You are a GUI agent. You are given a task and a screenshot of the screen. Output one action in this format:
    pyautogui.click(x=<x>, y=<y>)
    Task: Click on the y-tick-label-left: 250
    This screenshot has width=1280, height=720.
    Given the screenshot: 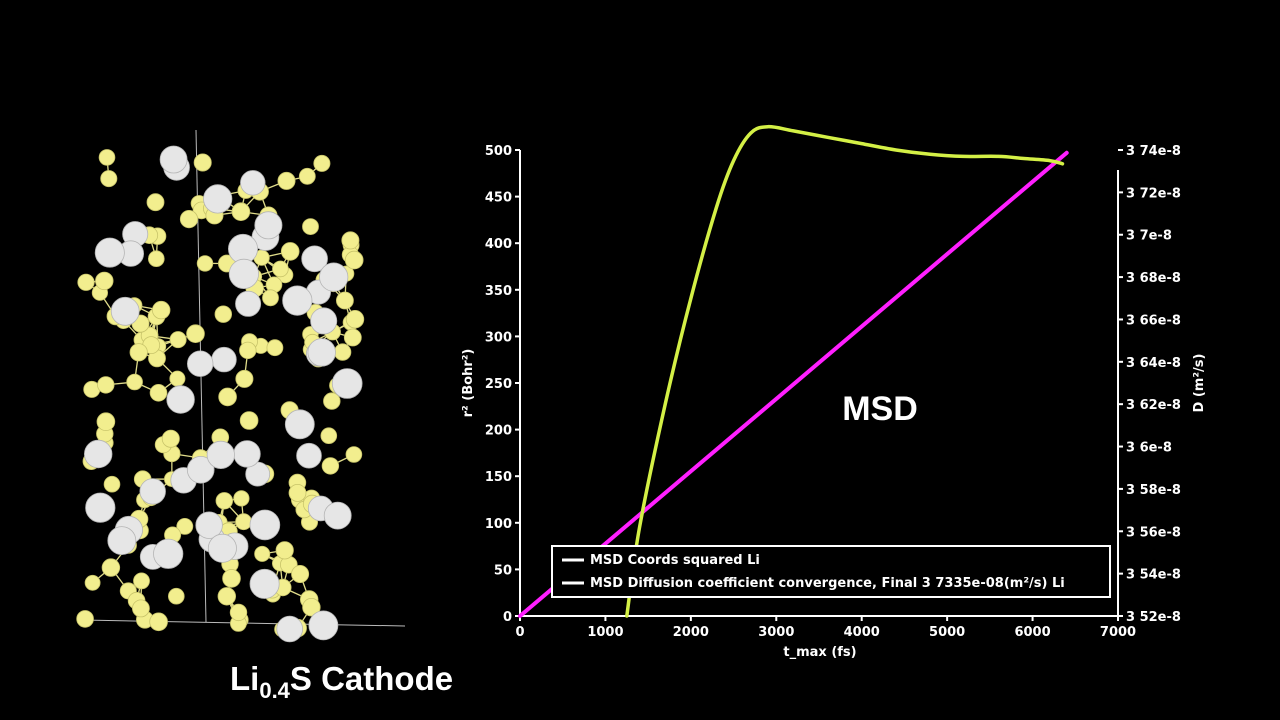 What is the action you would take?
    pyautogui.click(x=498, y=384)
    